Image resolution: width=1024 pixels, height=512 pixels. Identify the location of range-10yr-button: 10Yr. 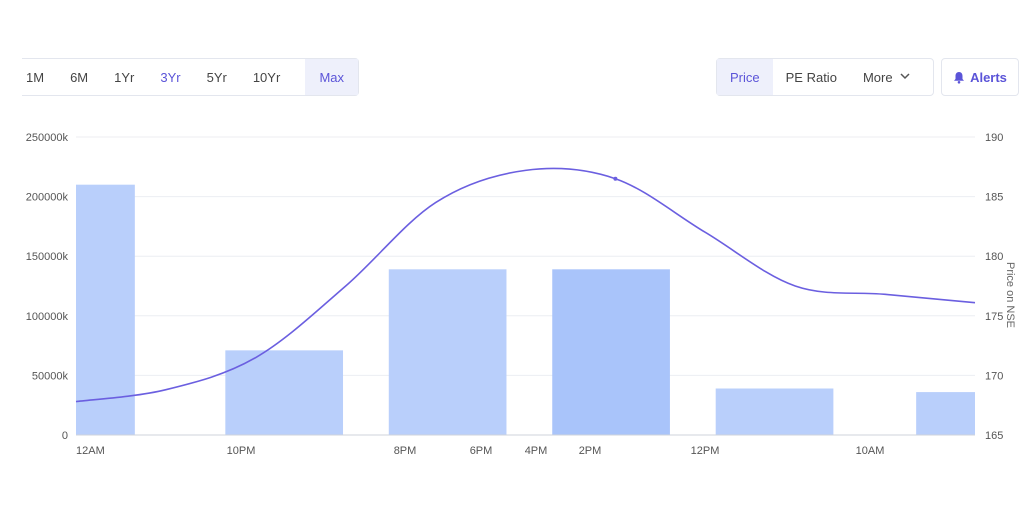
(266, 77).